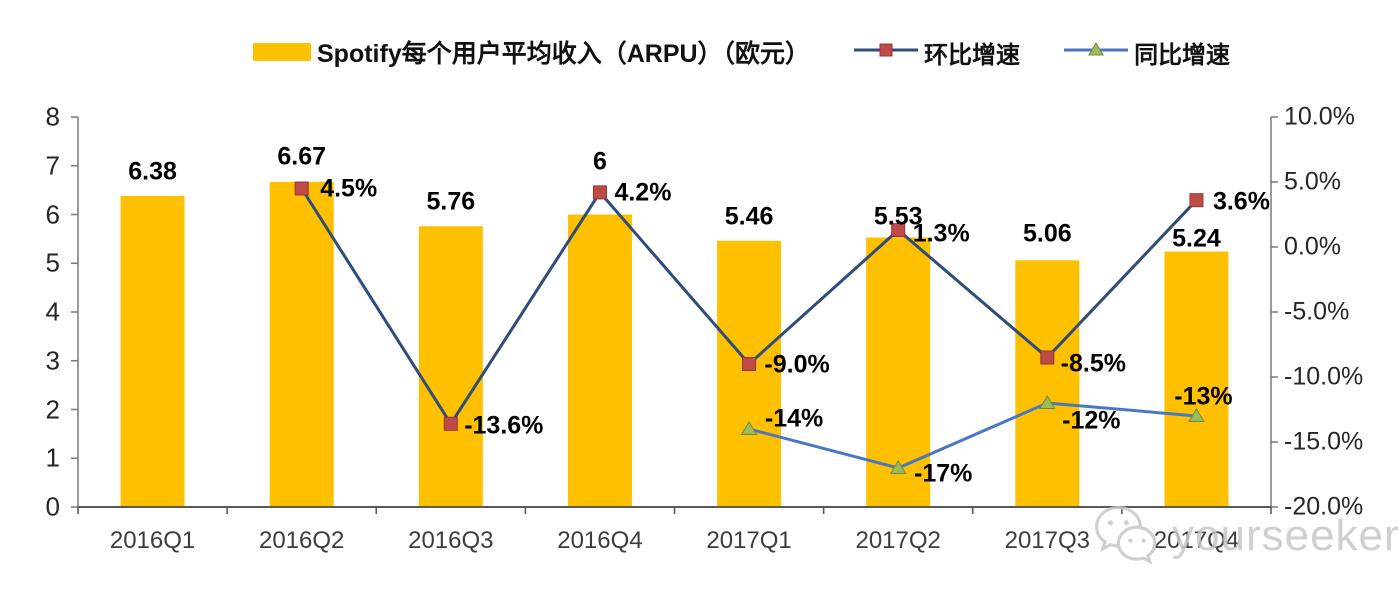 This screenshot has width=1399, height=601. What do you see at coordinates (1312, 181) in the screenshot?
I see `right-axis-tick-label: 5.0%` at bounding box center [1312, 181].